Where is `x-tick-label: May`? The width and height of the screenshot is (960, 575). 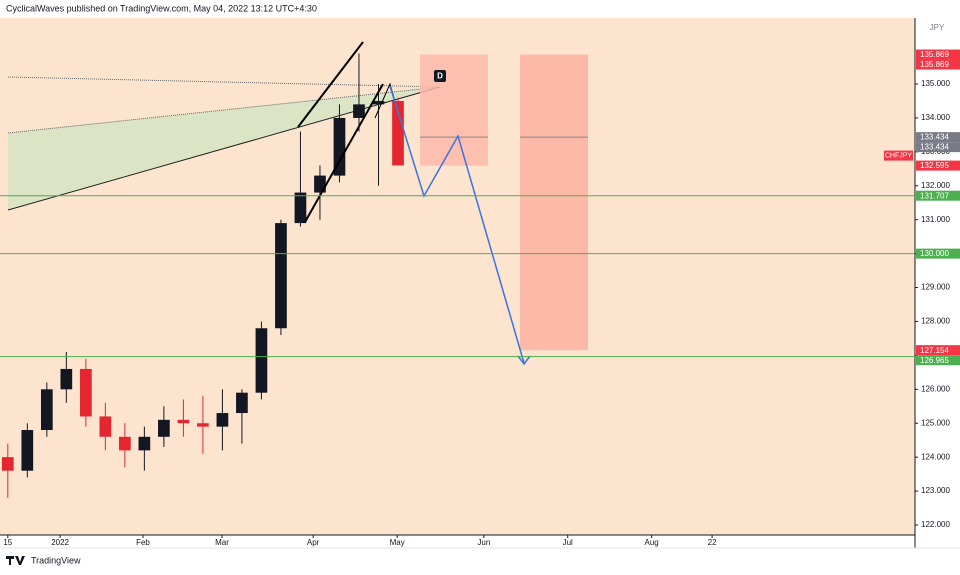 x-tick-label: May is located at coordinates (397, 542).